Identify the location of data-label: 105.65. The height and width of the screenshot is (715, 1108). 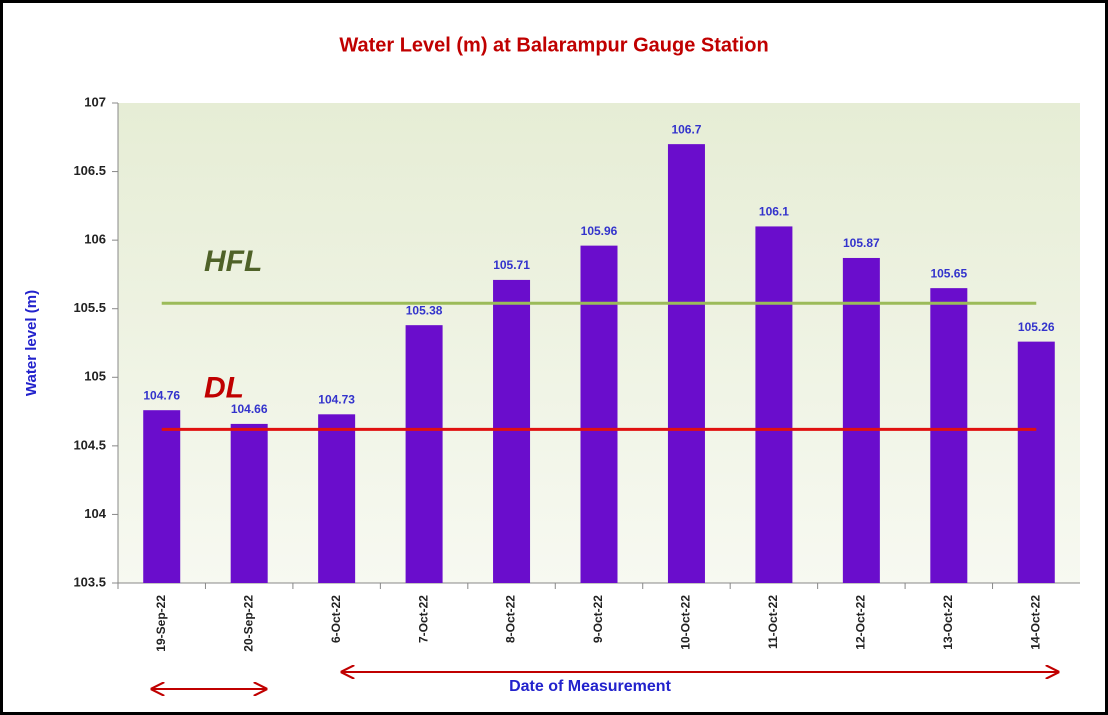
(948, 273).